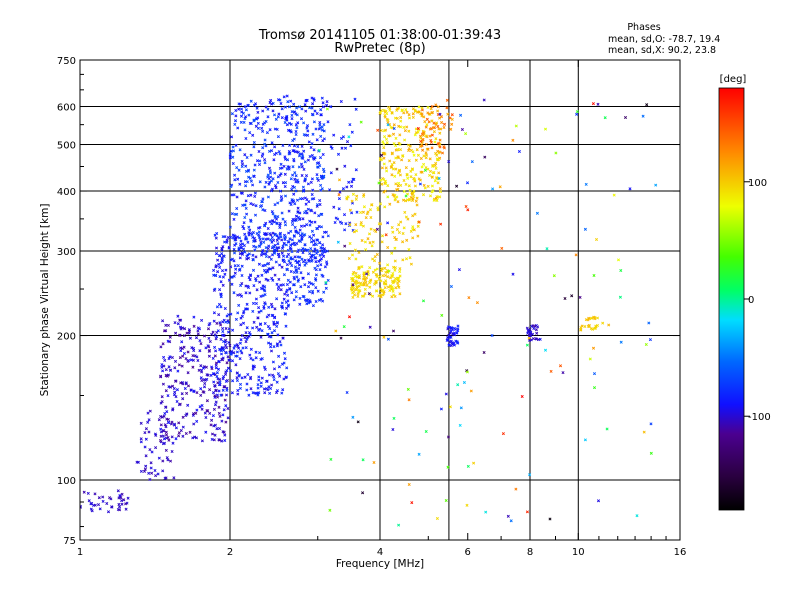  What do you see at coordinates (759, 417) in the screenshot?
I see `colorbar-tick-label: -100` at bounding box center [759, 417].